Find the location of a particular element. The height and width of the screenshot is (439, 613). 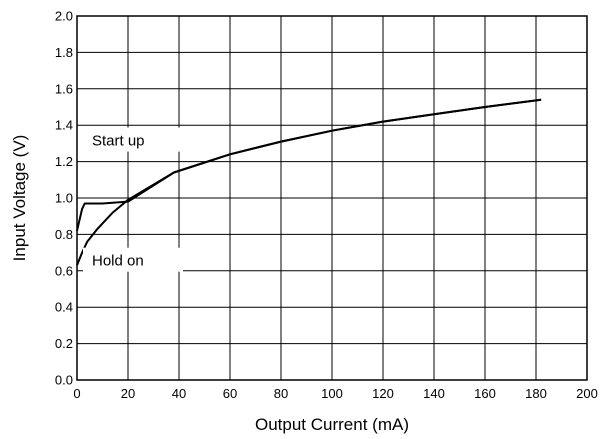

x-tick-label: 80 is located at coordinates (281, 393).